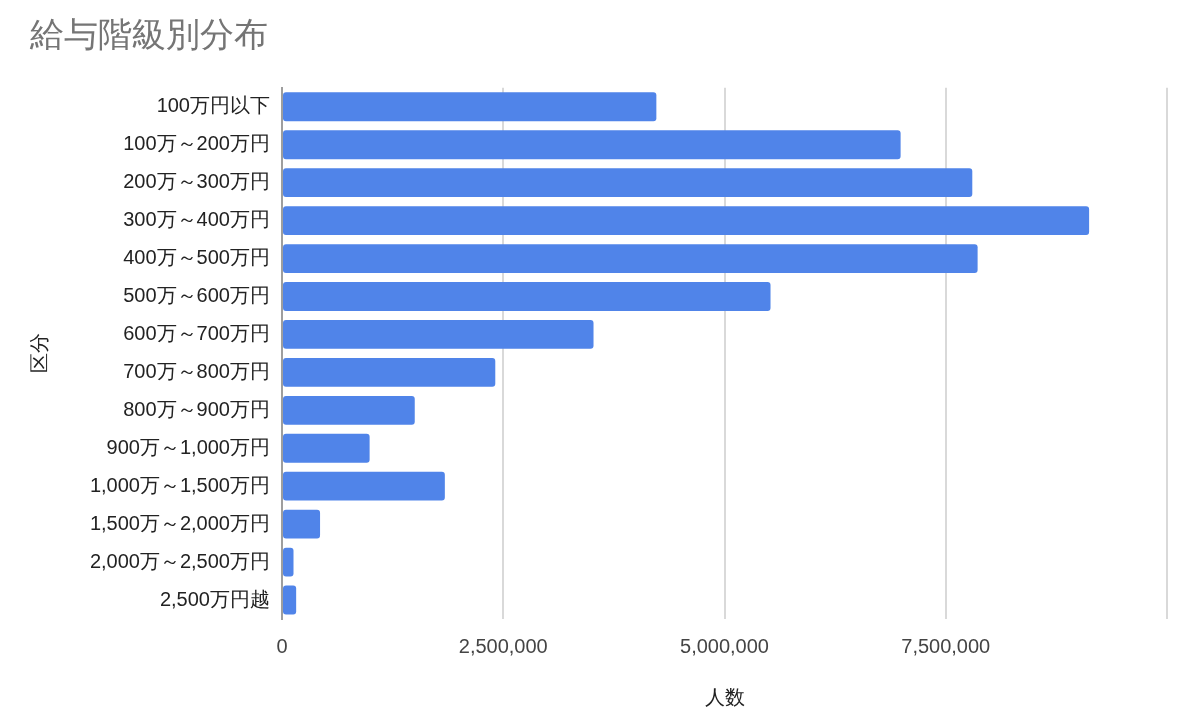  What do you see at coordinates (724, 696) in the screenshot?
I see `x-axis-title: 人数` at bounding box center [724, 696].